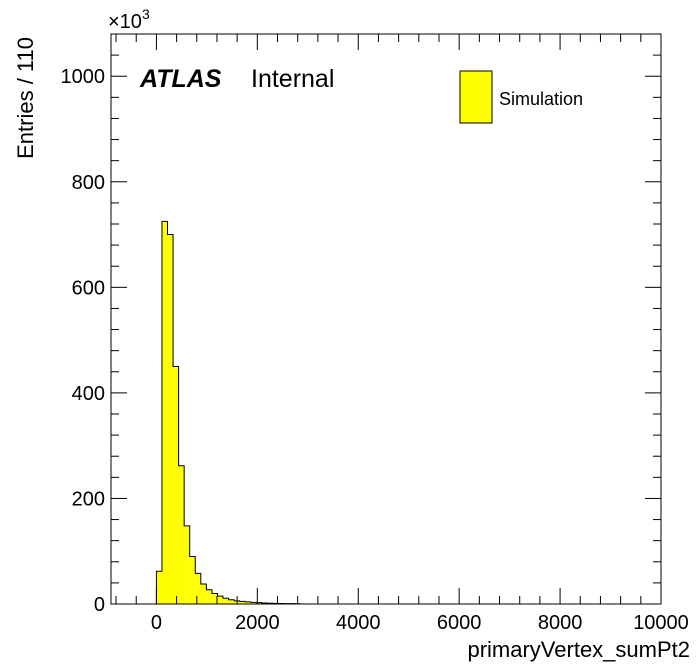 This screenshot has height=672, width=696. Describe the element at coordinates (88, 499) in the screenshot. I see `y-tick-label: 200` at that location.